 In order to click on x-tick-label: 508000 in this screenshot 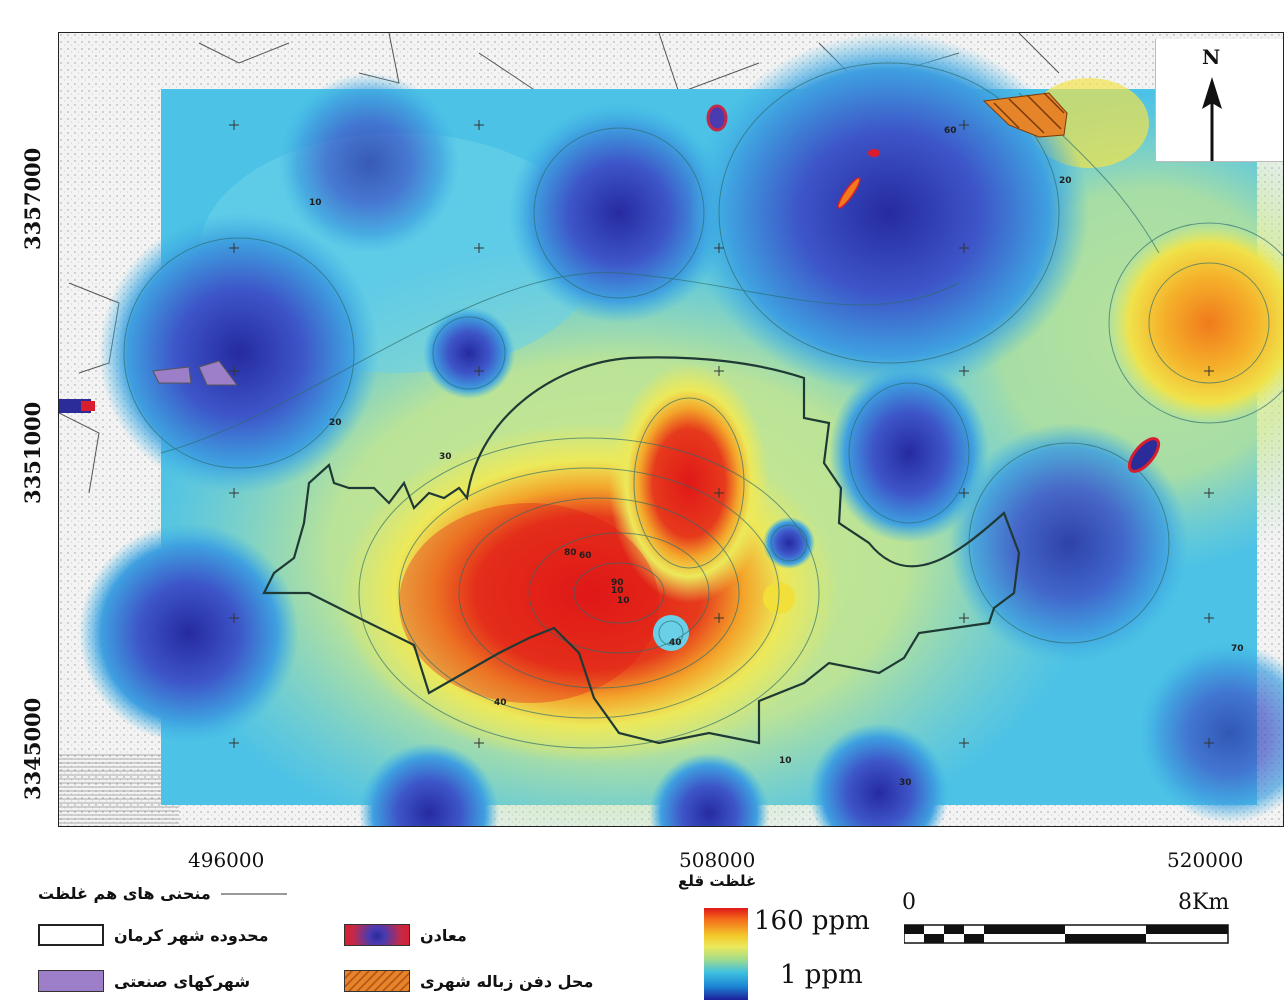, I will do `click(717, 860)`.